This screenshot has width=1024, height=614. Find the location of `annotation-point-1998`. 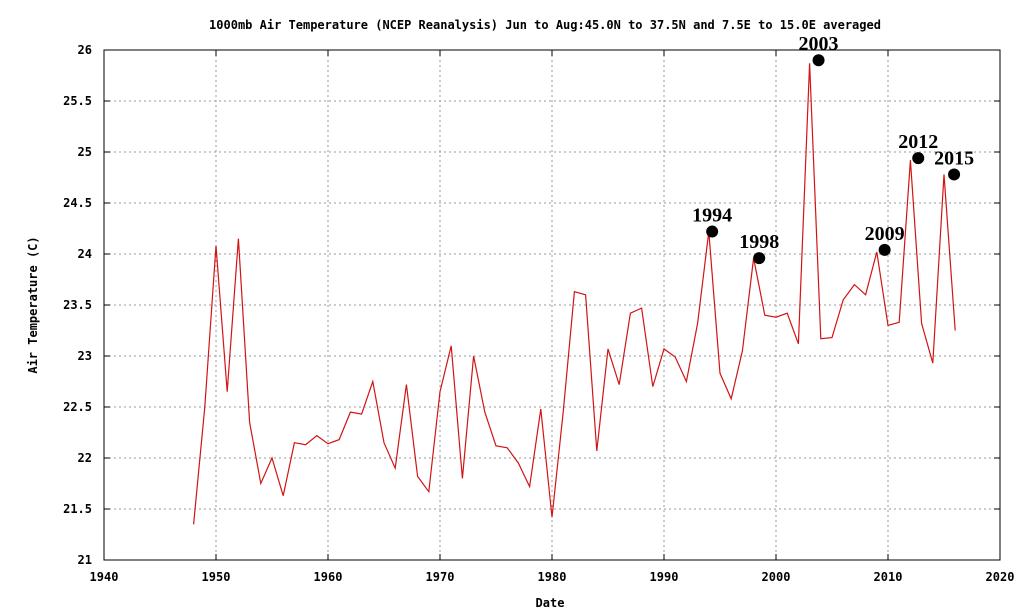

annotation-point-1998 is located at coordinates (759, 258).